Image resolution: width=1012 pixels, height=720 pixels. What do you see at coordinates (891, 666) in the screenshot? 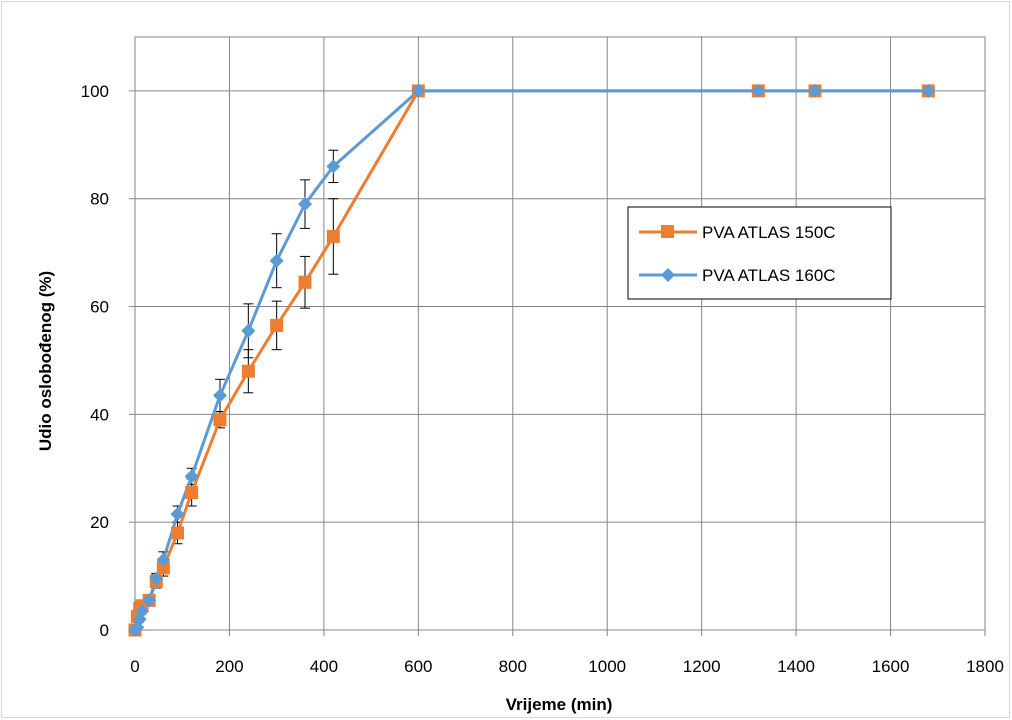
I see `x-tick-label: 1600` at bounding box center [891, 666].